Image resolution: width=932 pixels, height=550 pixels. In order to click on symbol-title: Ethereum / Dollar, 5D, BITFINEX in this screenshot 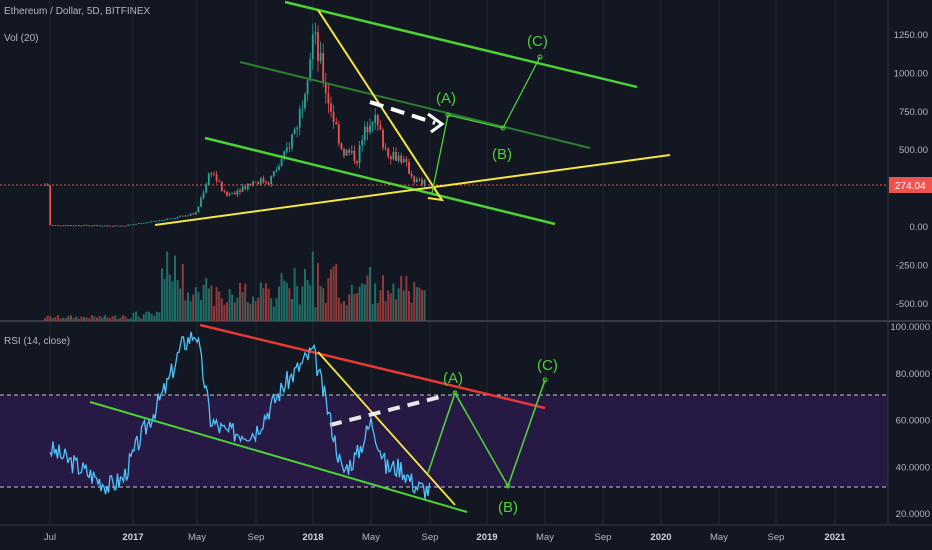, I will do `click(77, 11)`.